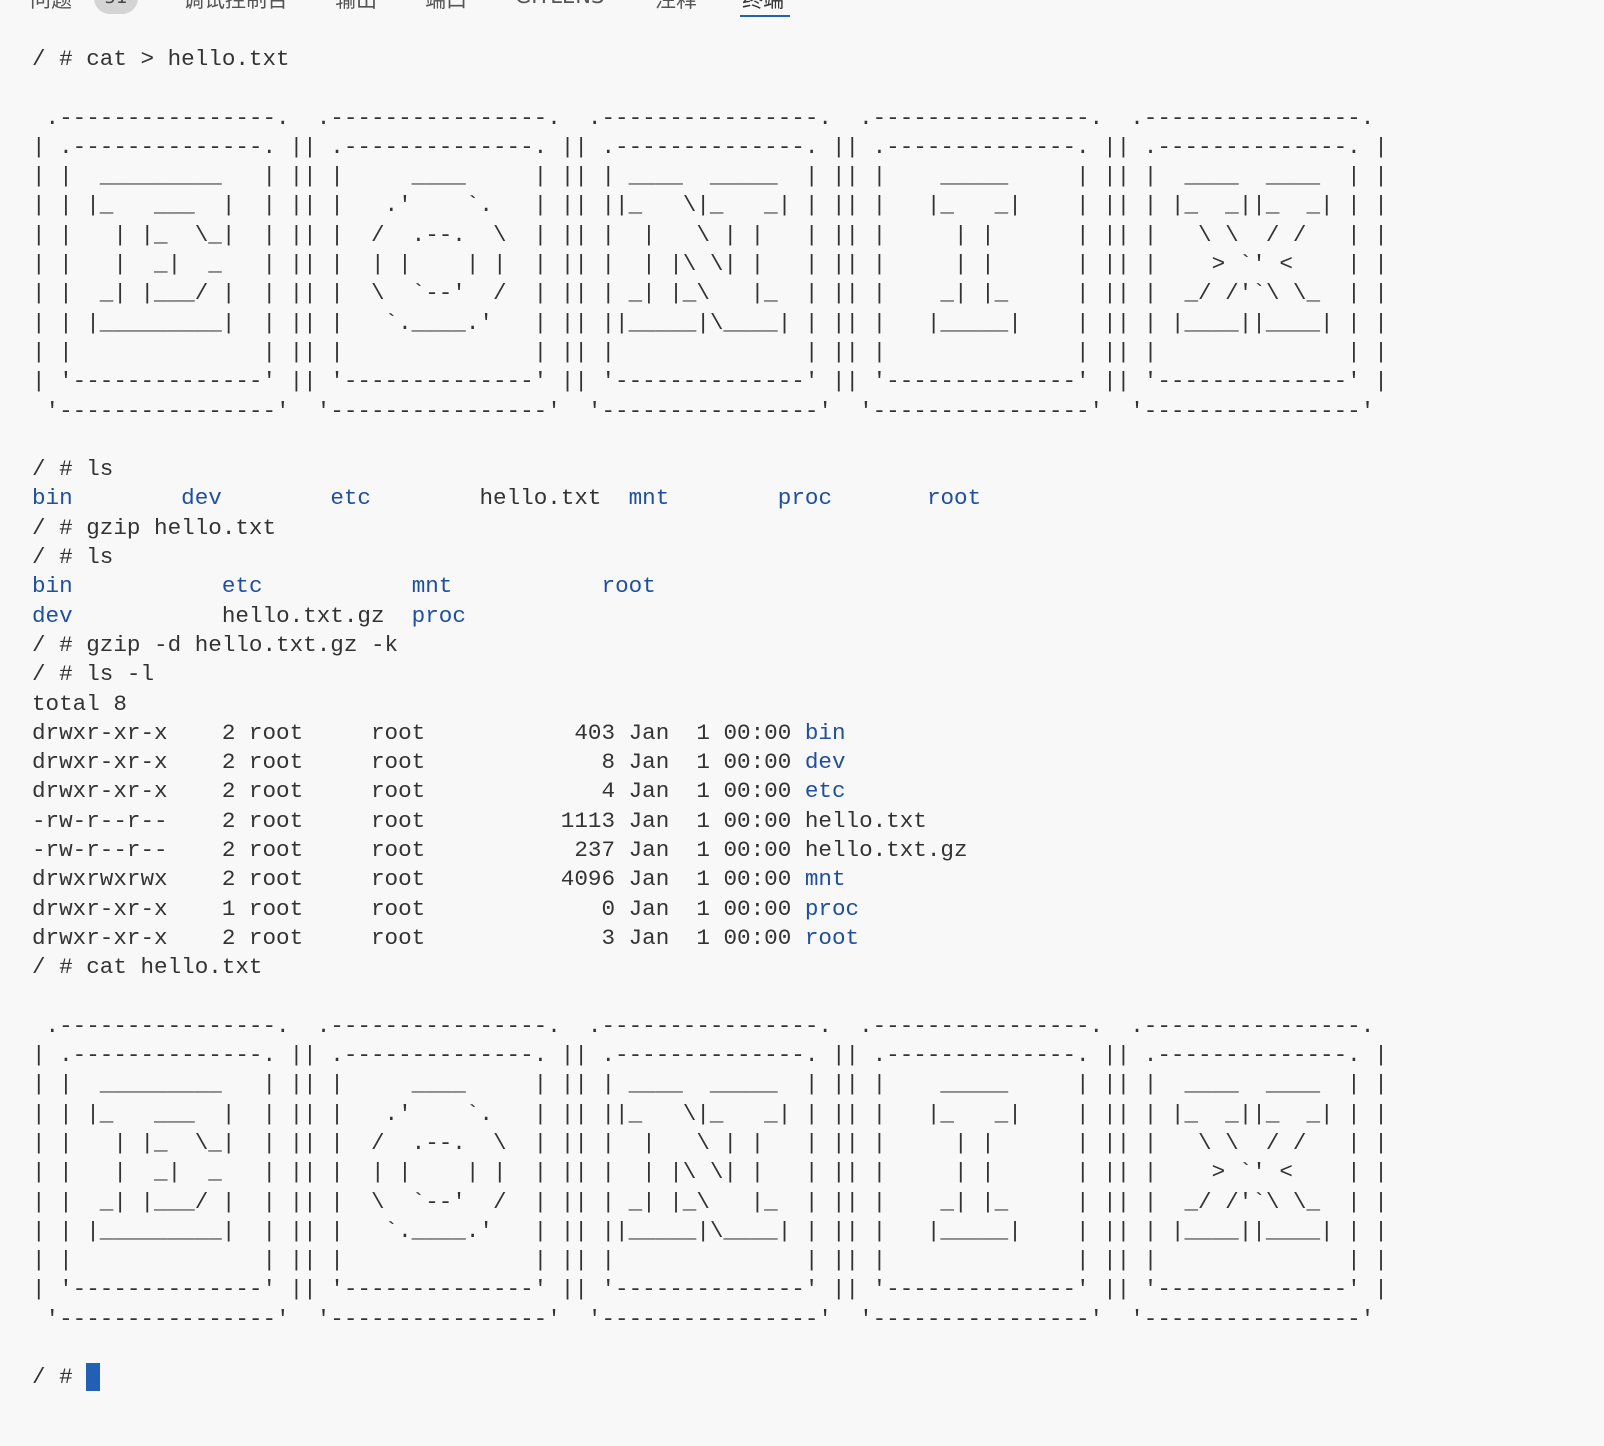 The image size is (1604, 1446). Describe the element at coordinates (147, 967) in the screenshot. I see `terminal-text: / # cat hello.txt` at that location.